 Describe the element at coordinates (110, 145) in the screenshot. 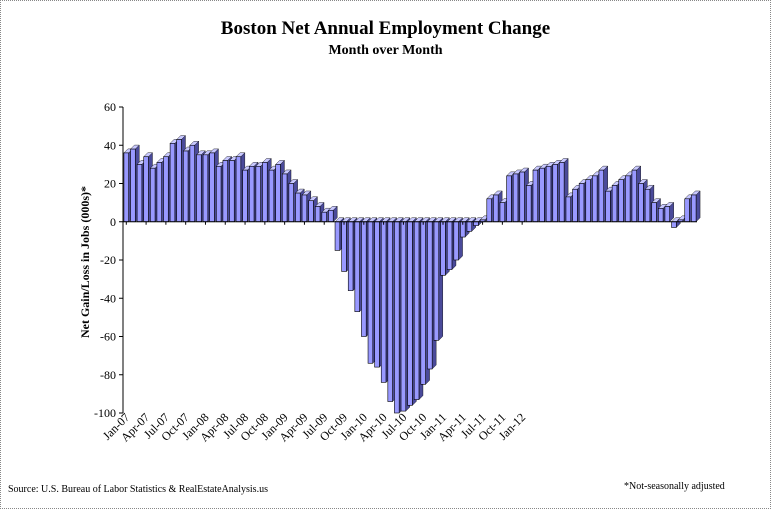

I see `y-tick-label: 40` at that location.